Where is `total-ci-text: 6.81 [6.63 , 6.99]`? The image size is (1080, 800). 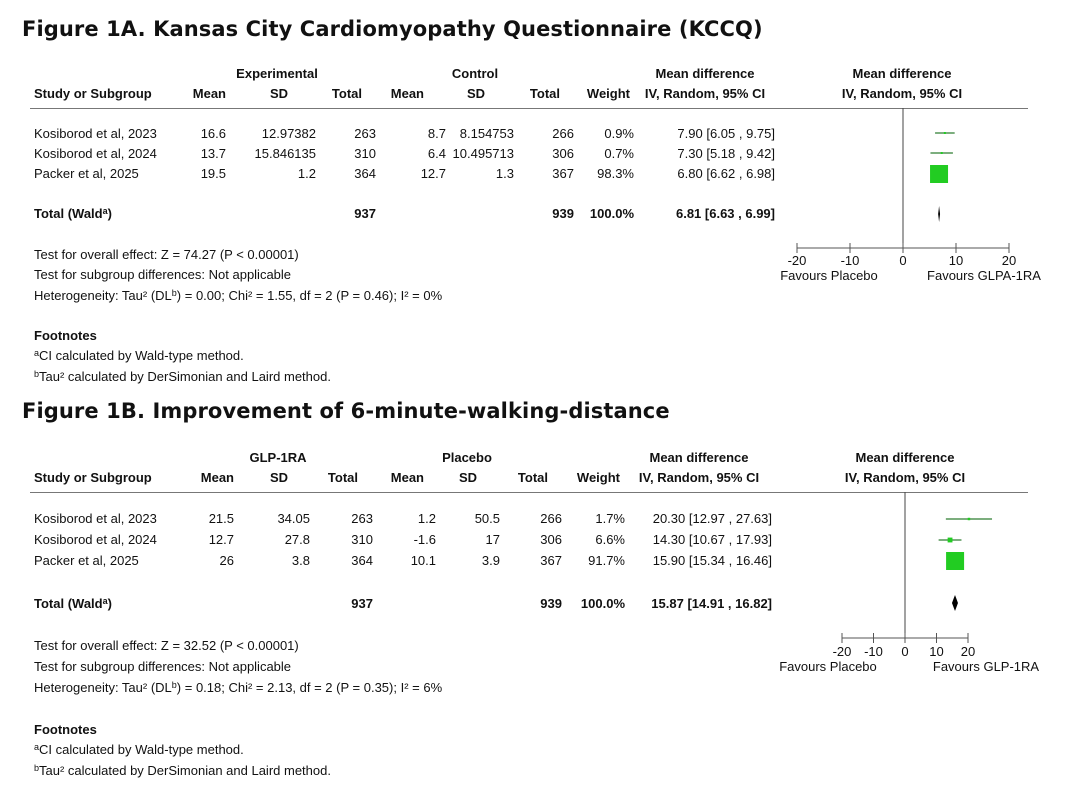 total-ci-text: 6.81 [6.63 , 6.99] is located at coordinates (725, 213).